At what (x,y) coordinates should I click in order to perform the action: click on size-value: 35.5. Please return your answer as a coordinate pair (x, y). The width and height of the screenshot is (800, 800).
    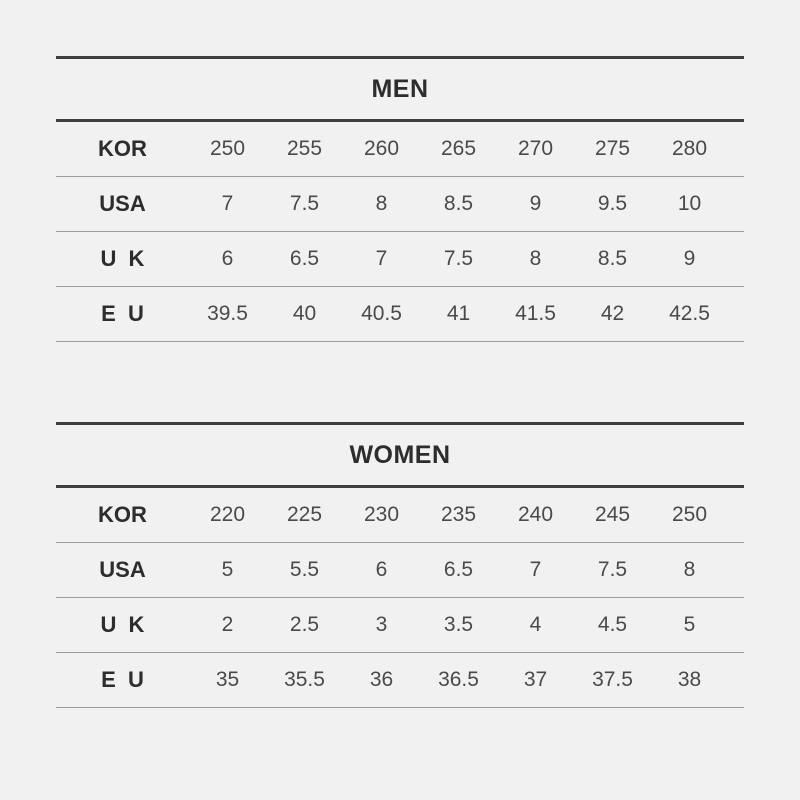
    Looking at the image, I should click on (304, 679).